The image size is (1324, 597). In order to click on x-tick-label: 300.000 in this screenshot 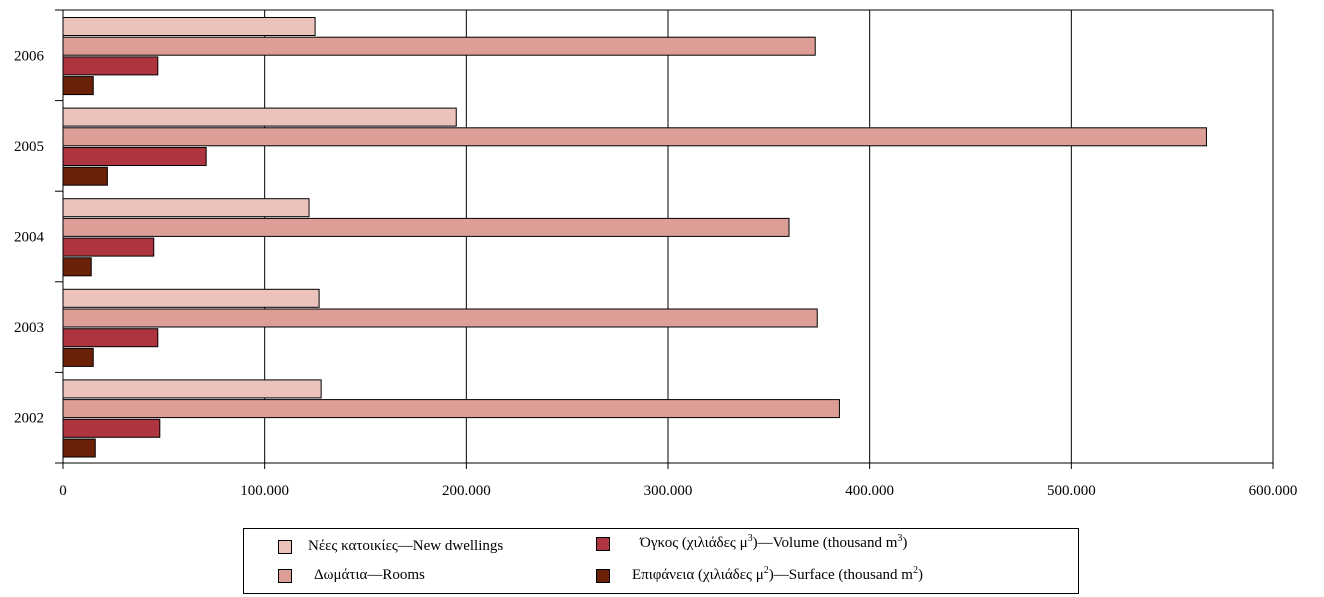, I will do `click(668, 491)`.